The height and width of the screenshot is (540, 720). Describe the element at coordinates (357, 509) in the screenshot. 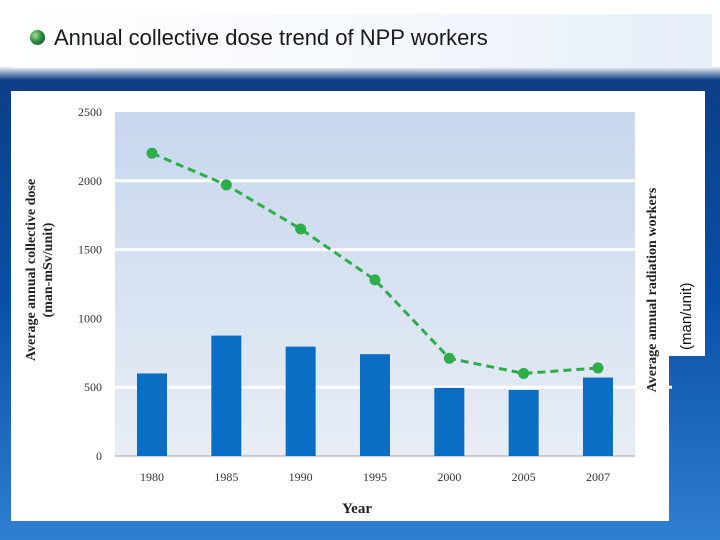

I see `x-axis-label: Year` at that location.